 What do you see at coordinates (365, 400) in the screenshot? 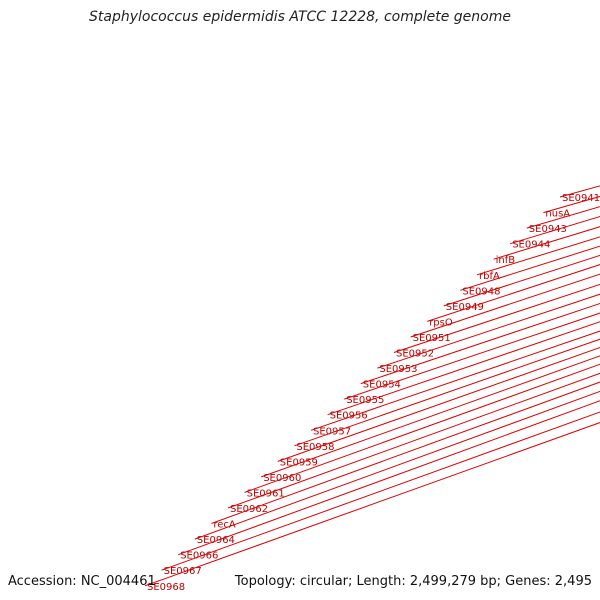
I see `gene-label: SE0955` at bounding box center [365, 400].